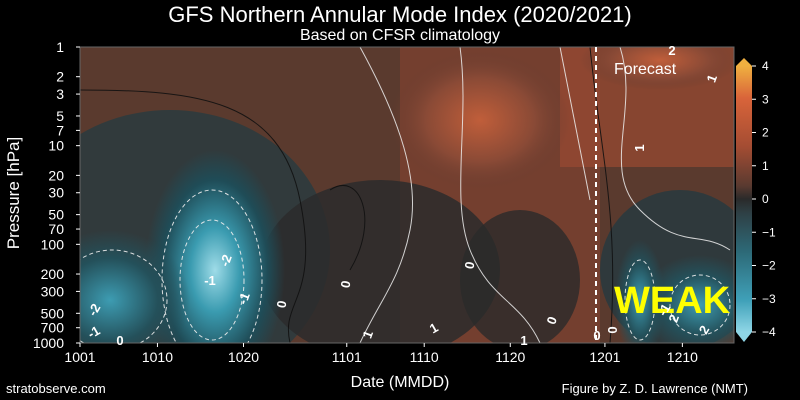  What do you see at coordinates (56, 175) in the screenshot?
I see `y-tick-label: 20` at bounding box center [56, 175].